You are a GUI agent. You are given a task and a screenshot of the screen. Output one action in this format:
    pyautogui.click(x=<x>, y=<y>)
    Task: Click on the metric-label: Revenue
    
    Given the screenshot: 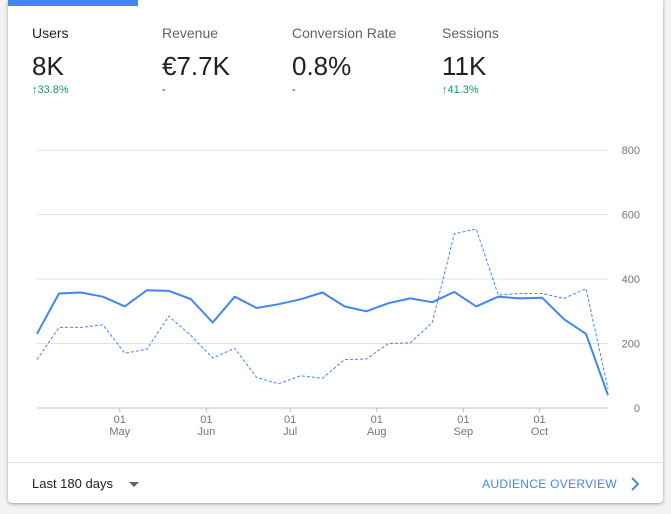 What is the action you would take?
    pyautogui.click(x=190, y=33)
    